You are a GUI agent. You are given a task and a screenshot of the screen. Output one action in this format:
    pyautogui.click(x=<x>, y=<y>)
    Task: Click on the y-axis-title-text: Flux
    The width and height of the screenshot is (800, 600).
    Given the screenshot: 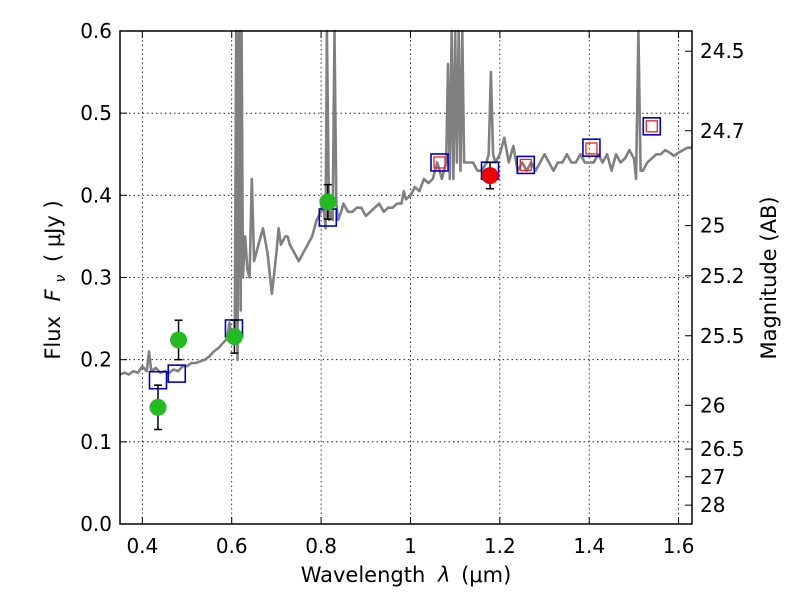 What is the action you would take?
    pyautogui.click(x=53, y=338)
    